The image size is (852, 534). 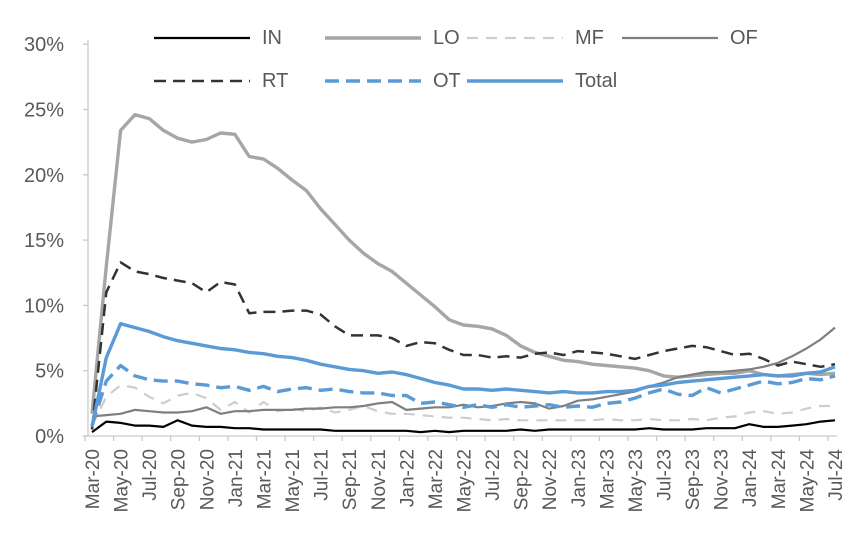 I want to click on x-tick-label: Jan-21, so click(x=236, y=478).